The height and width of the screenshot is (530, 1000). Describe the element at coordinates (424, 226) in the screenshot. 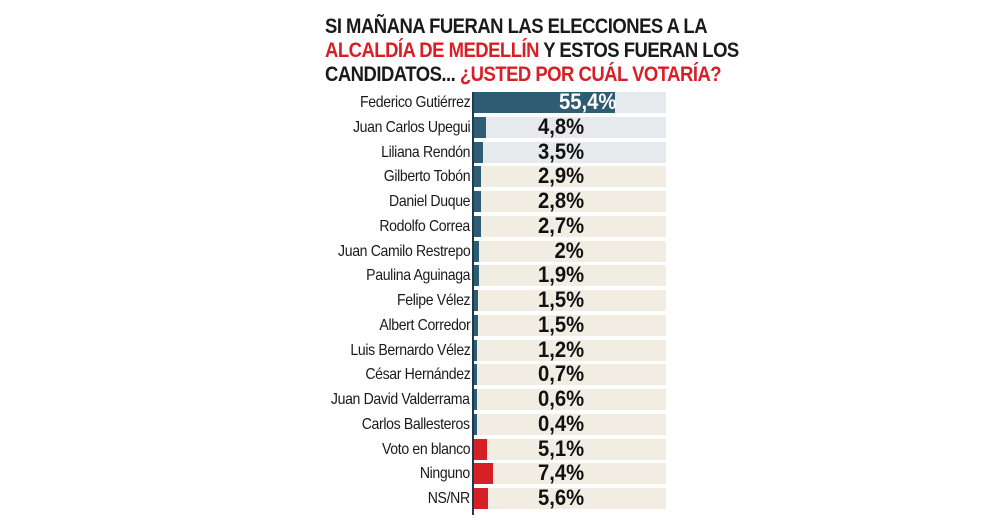

I see `category-label: Rodolfo Correa` at that location.